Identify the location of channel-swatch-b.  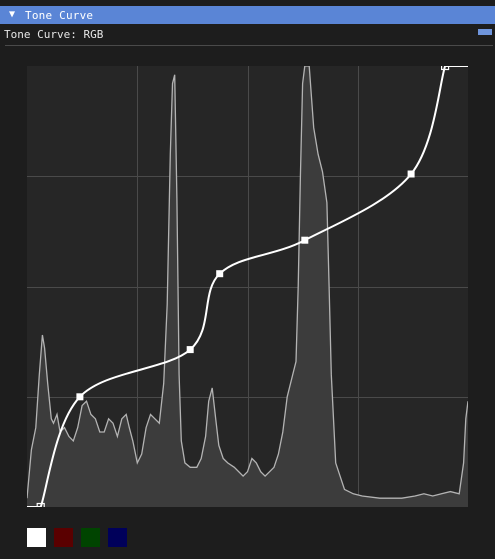
(117, 537).